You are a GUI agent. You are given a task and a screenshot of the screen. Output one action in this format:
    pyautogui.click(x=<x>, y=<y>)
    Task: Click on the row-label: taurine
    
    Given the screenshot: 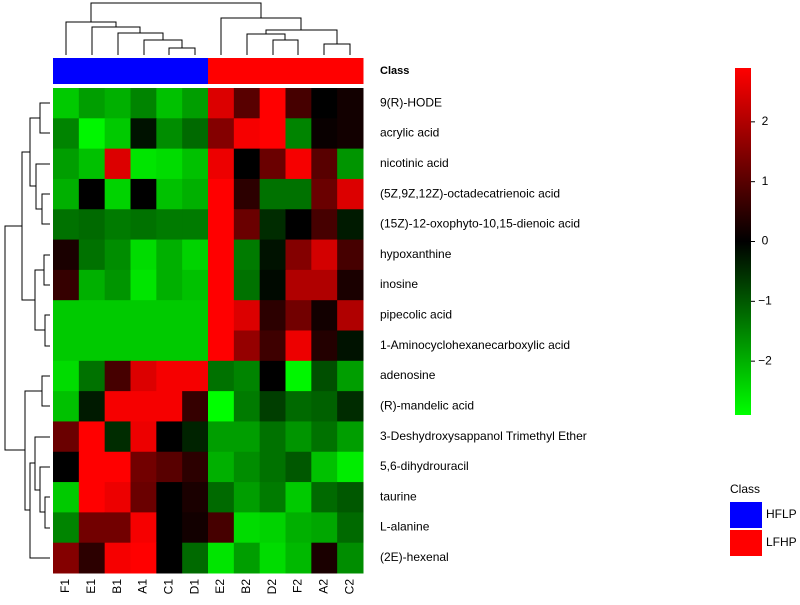 What is the action you would take?
    pyautogui.click(x=398, y=496)
    